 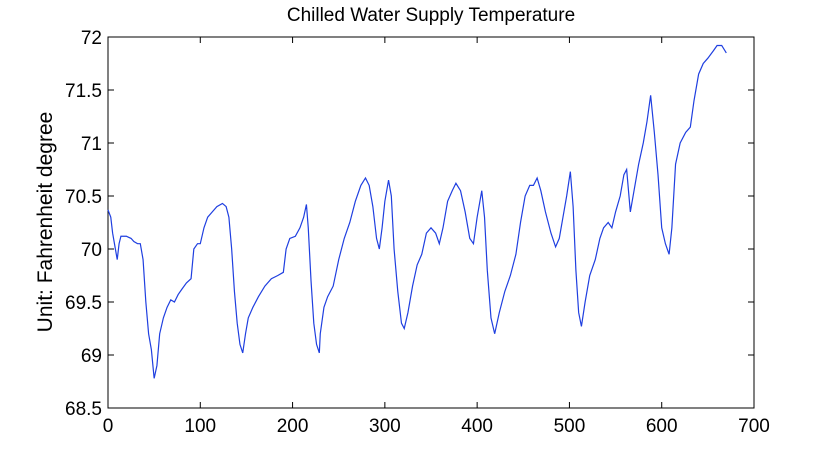 What do you see at coordinates (83, 91) in the screenshot?
I see `y-tick-label: 71.5` at bounding box center [83, 91].